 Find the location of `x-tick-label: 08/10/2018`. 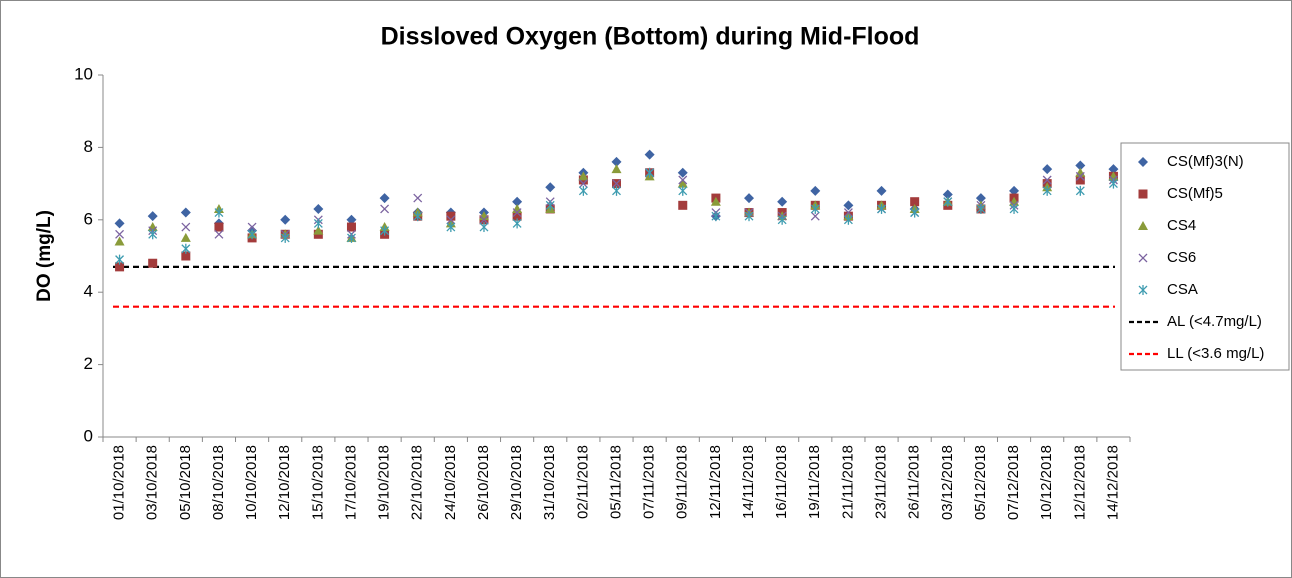

x-tick-label: 08/10/2018 is located at coordinates (218, 482).